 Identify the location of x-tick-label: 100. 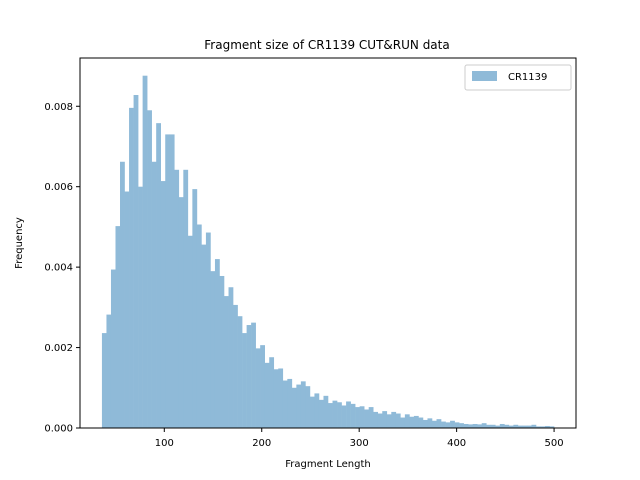
(164, 443).